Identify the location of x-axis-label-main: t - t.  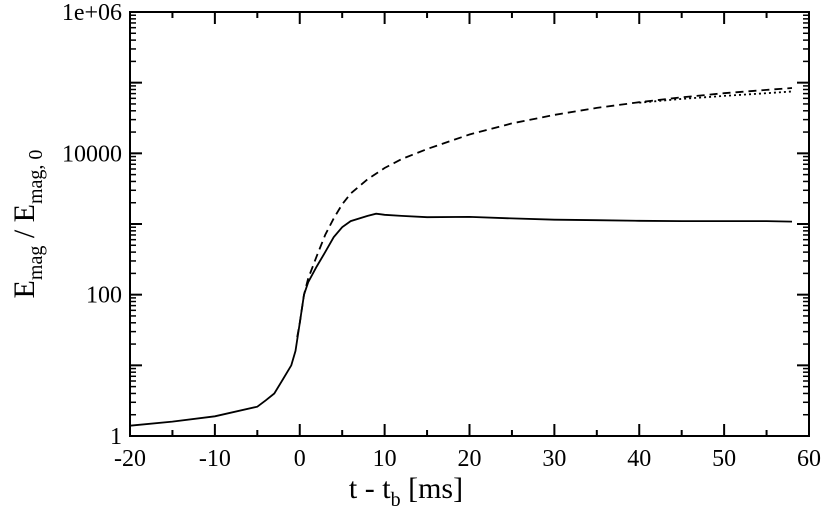
(370, 488).